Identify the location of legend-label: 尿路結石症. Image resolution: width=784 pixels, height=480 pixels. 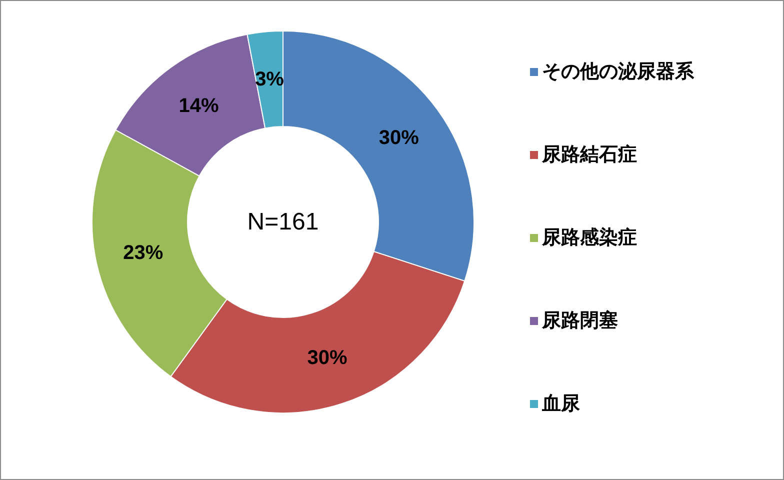
(589, 155).